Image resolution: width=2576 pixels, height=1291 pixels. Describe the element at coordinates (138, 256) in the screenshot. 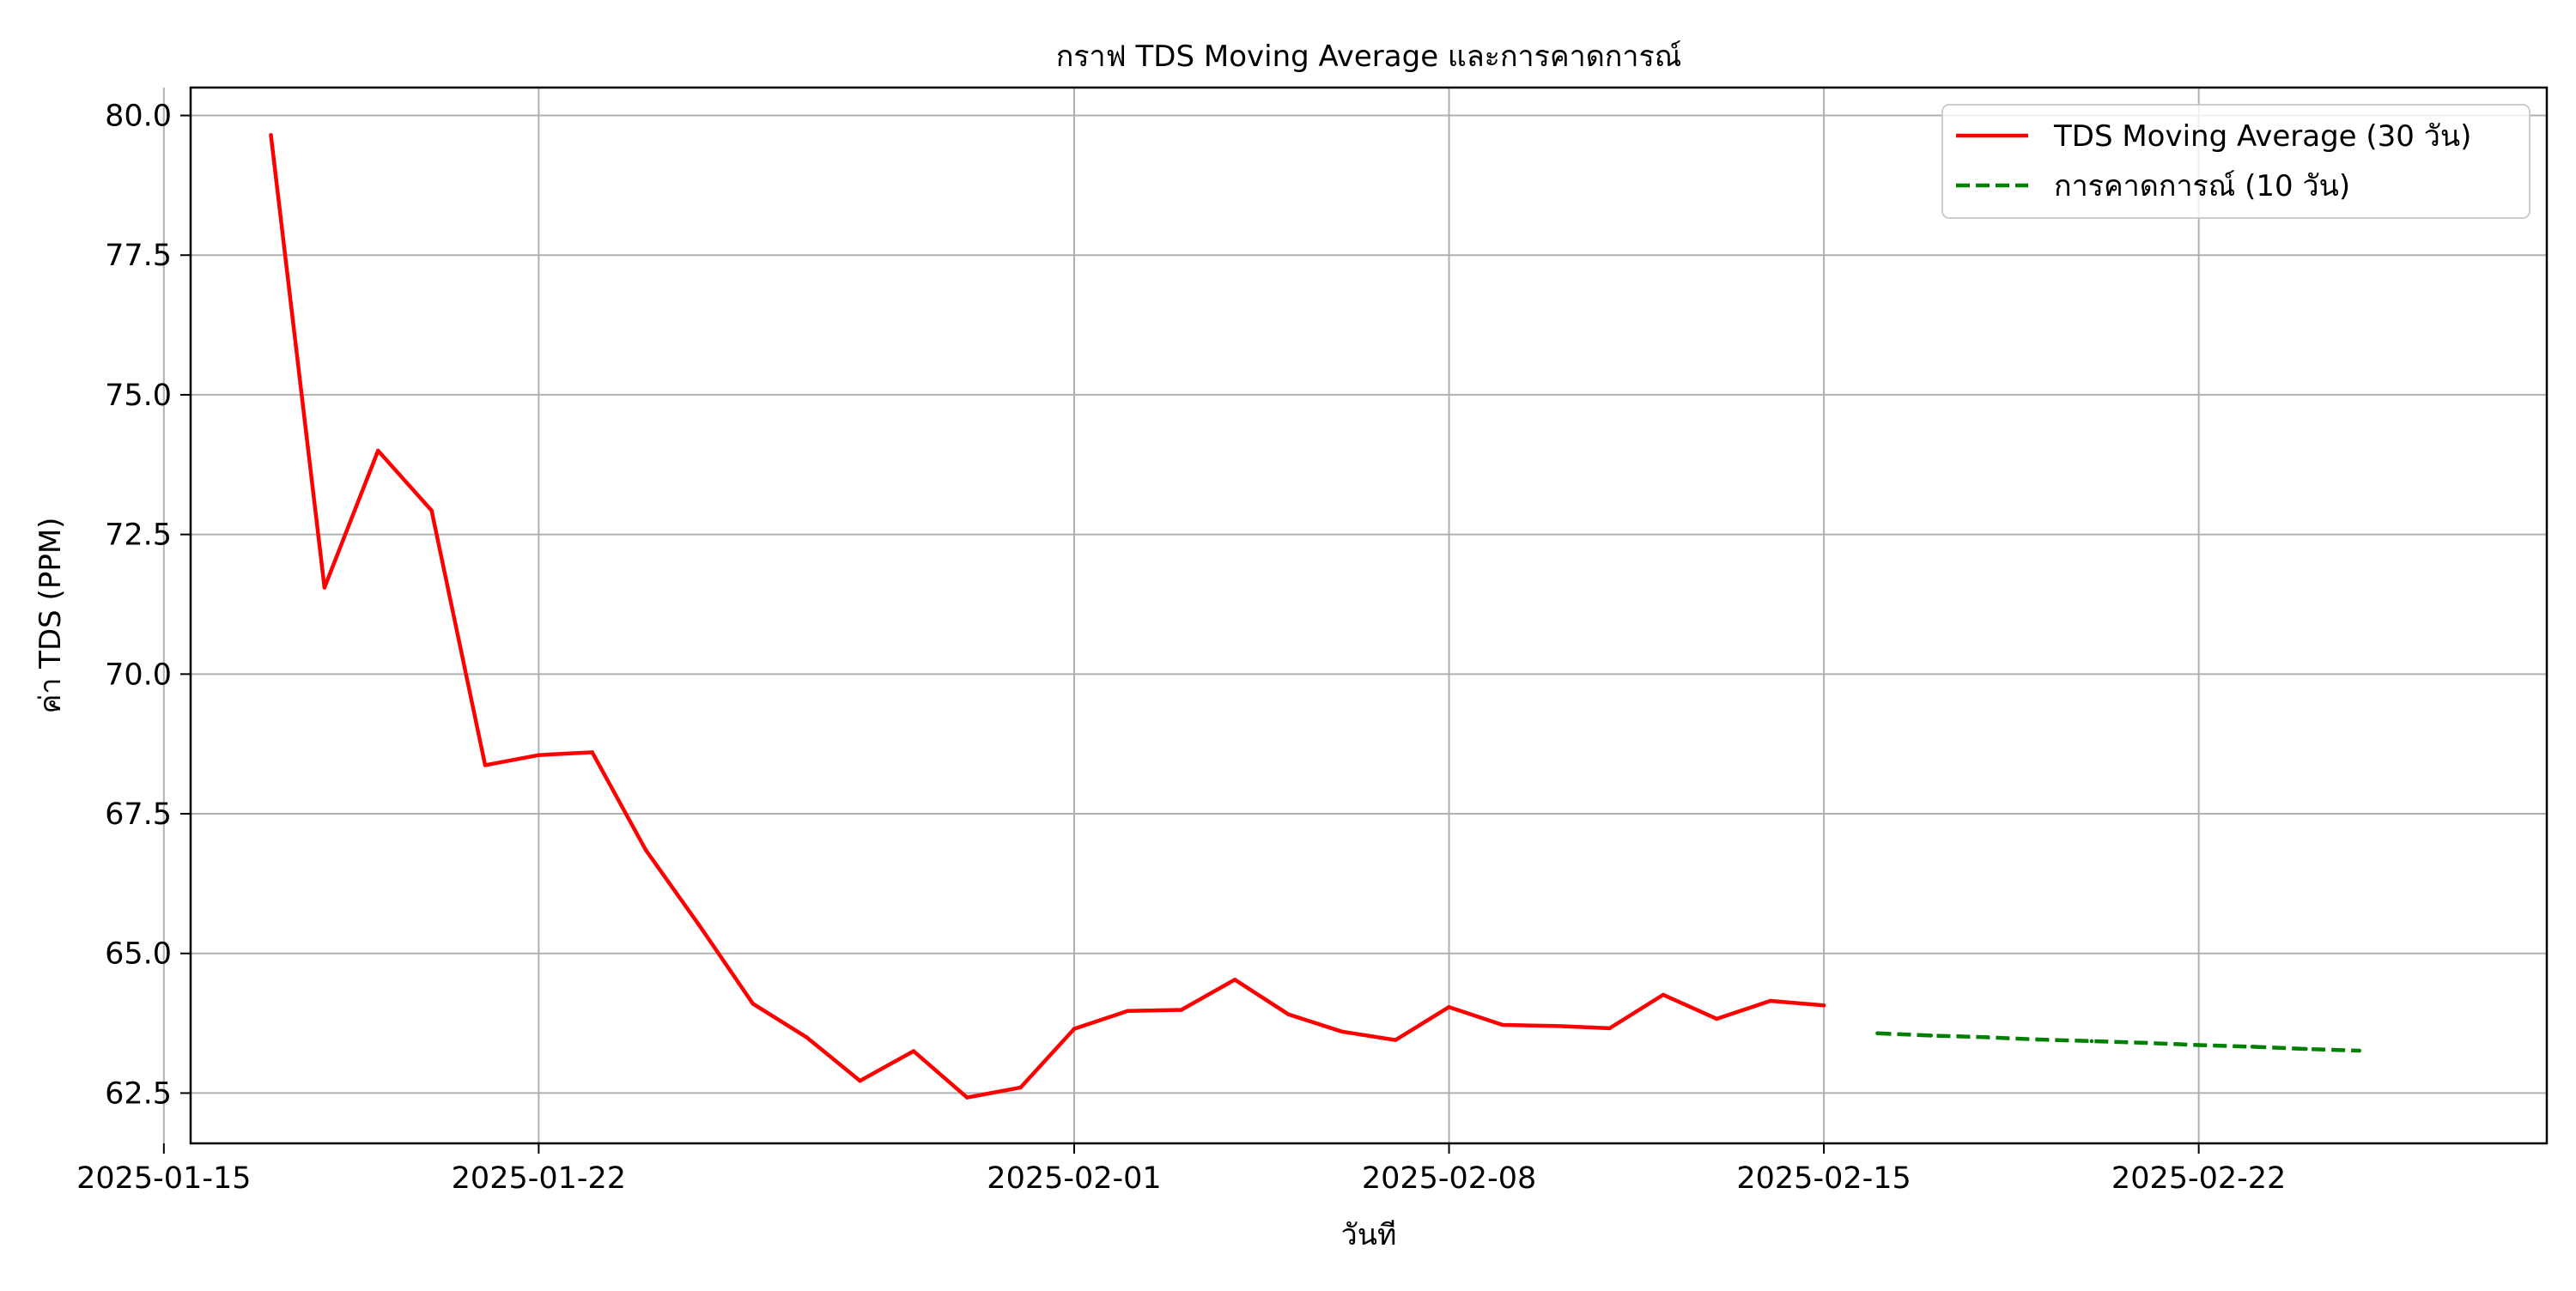

I see `y-tick-label: 77.5` at that location.